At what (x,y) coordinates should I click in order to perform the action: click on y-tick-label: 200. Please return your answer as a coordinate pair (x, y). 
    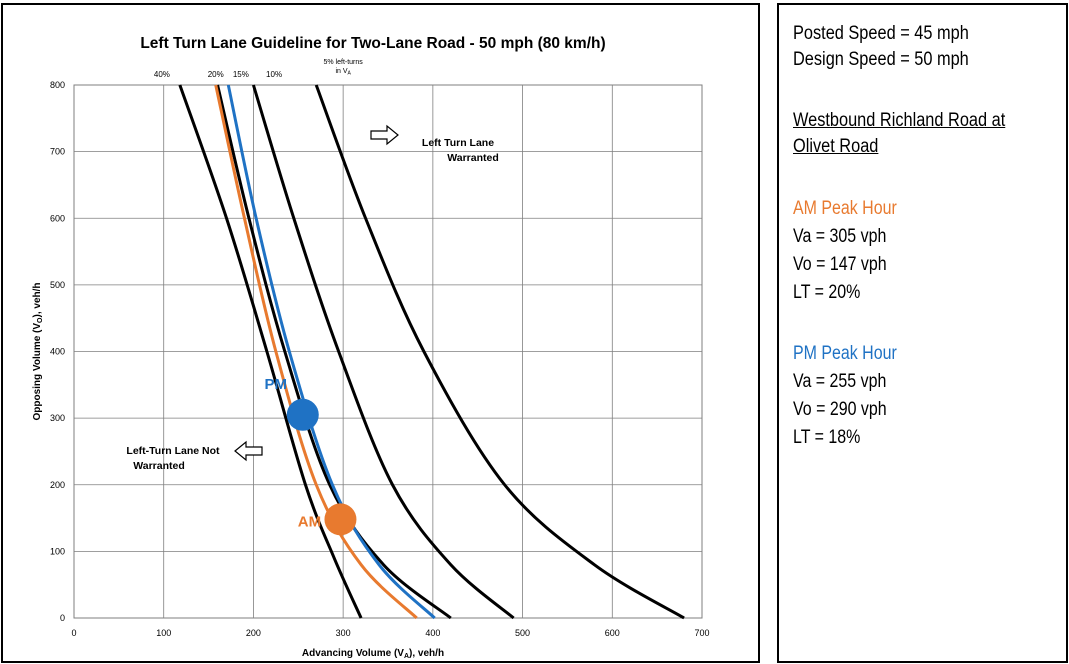
    Looking at the image, I should click on (57, 485).